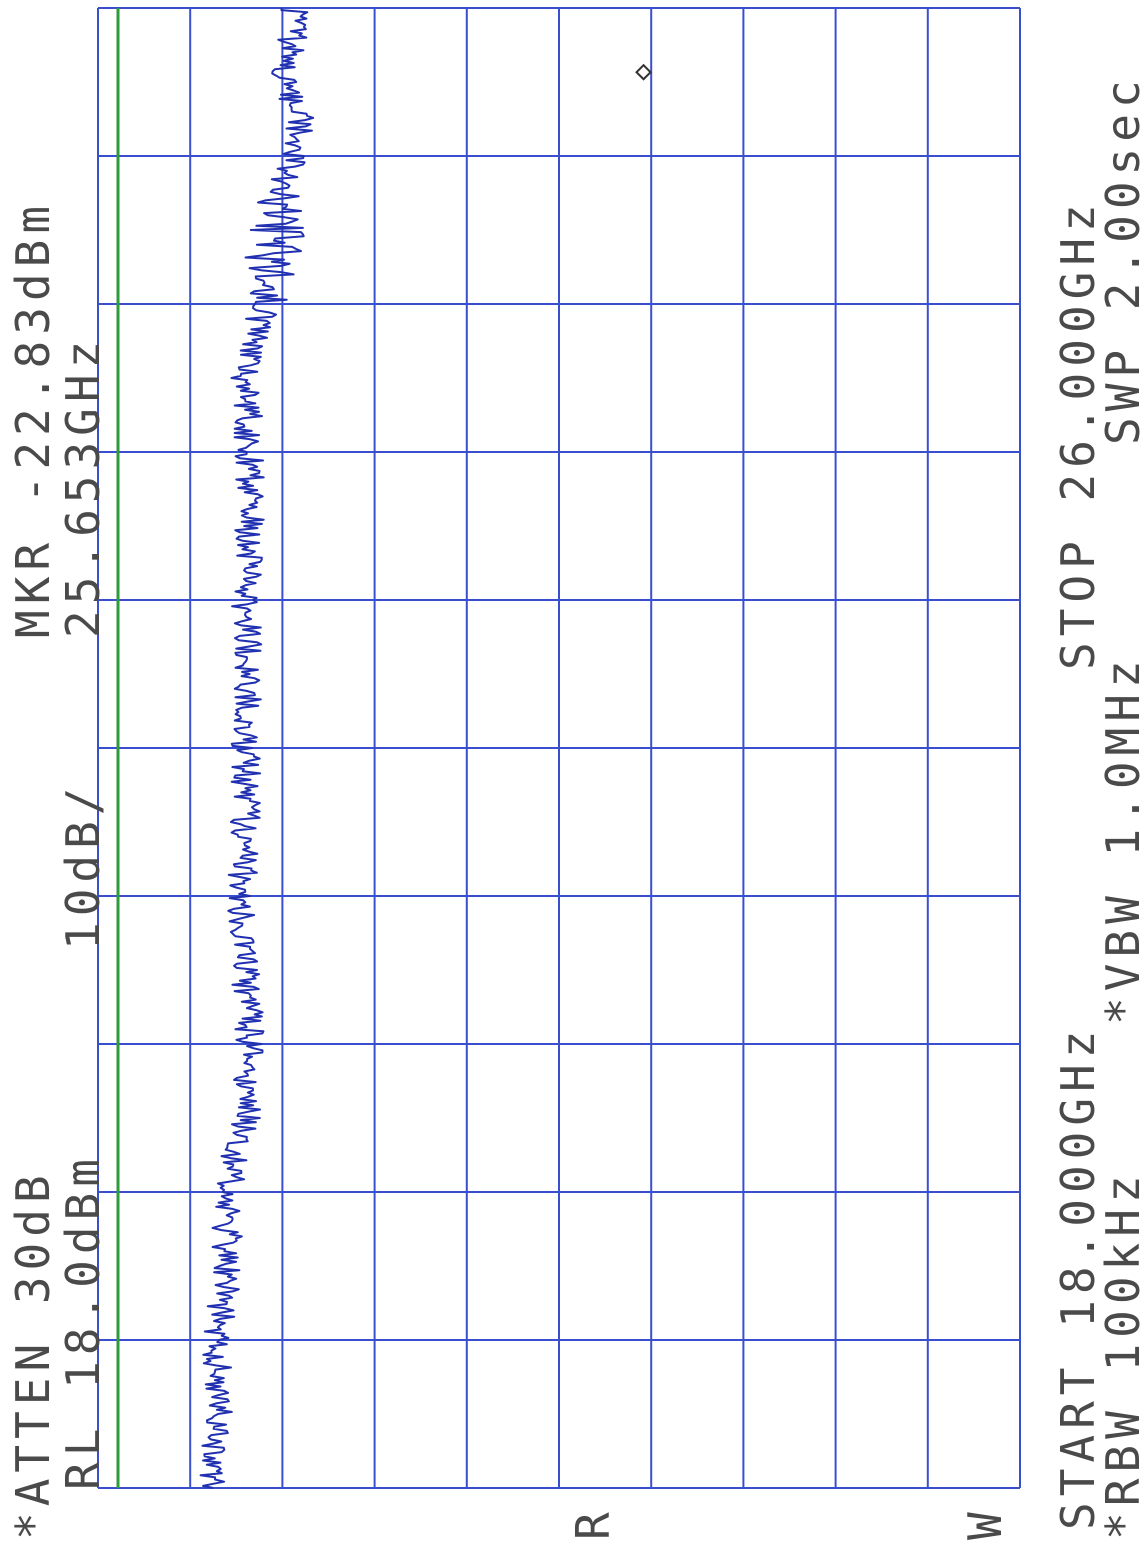  Describe the element at coordinates (257, 748) in the screenshot. I see `trace-line` at that location.